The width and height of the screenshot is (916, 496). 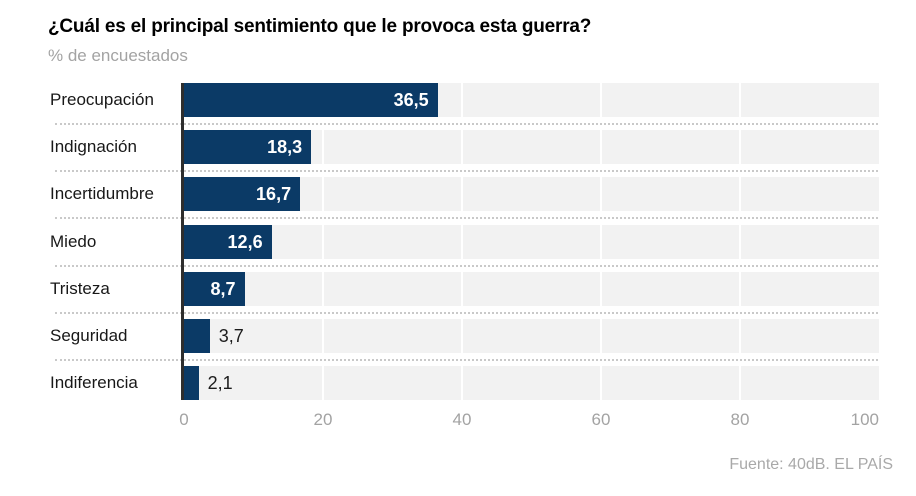 I want to click on value-label: 2,1, so click(x=220, y=383).